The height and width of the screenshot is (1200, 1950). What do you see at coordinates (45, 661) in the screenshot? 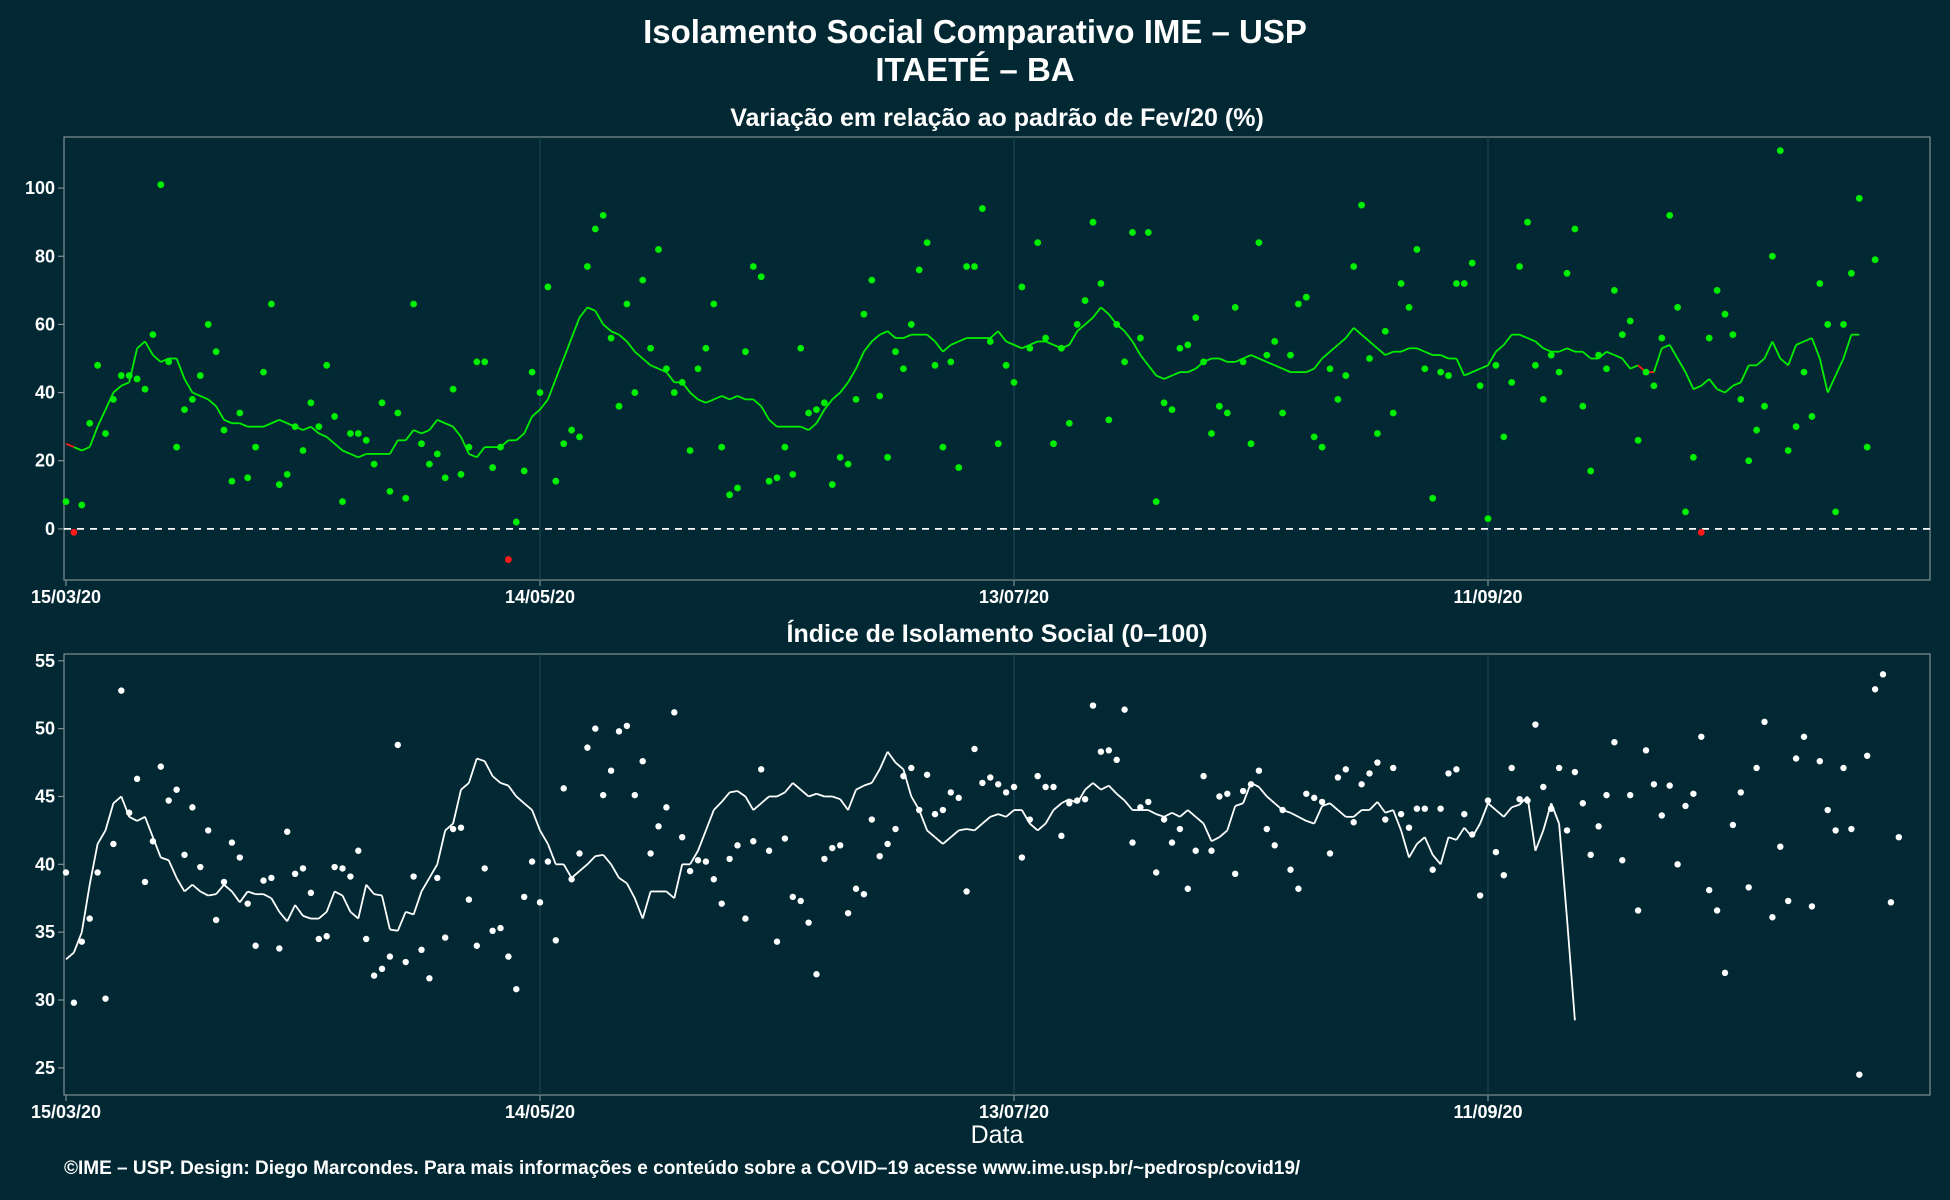
I see `index-ytick-label-55: 55` at bounding box center [45, 661].